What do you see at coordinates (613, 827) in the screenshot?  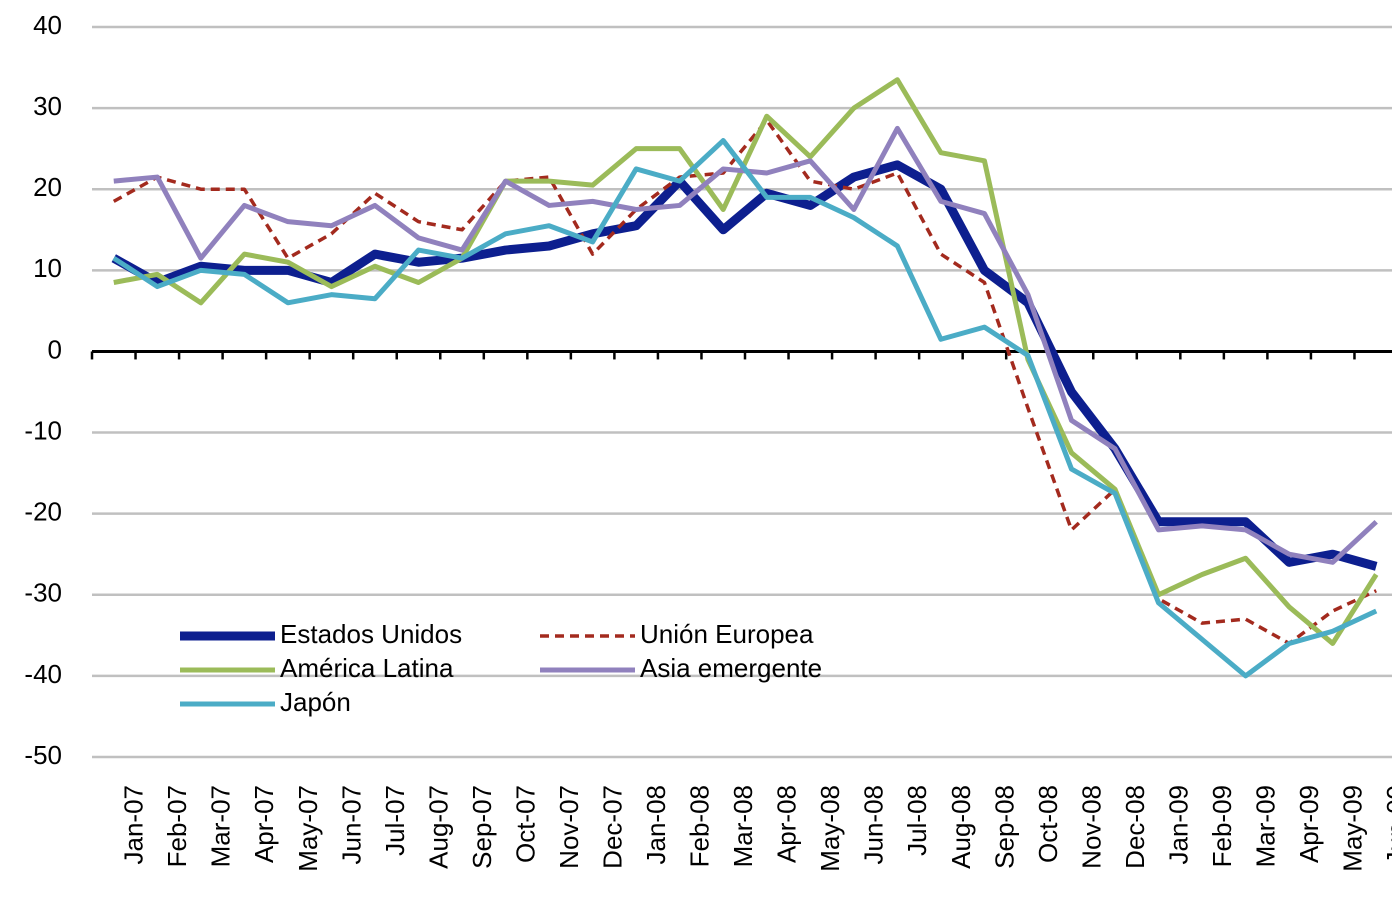 I see `x-tick-label: Dec-07` at bounding box center [613, 827].